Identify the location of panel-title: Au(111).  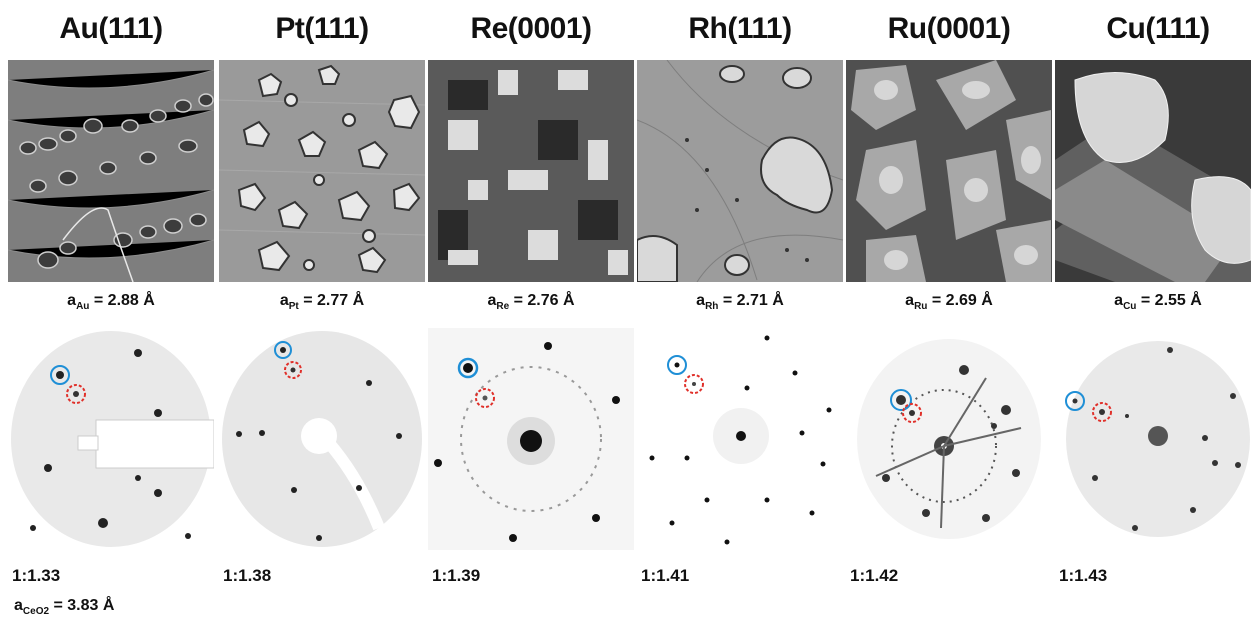
(111, 28).